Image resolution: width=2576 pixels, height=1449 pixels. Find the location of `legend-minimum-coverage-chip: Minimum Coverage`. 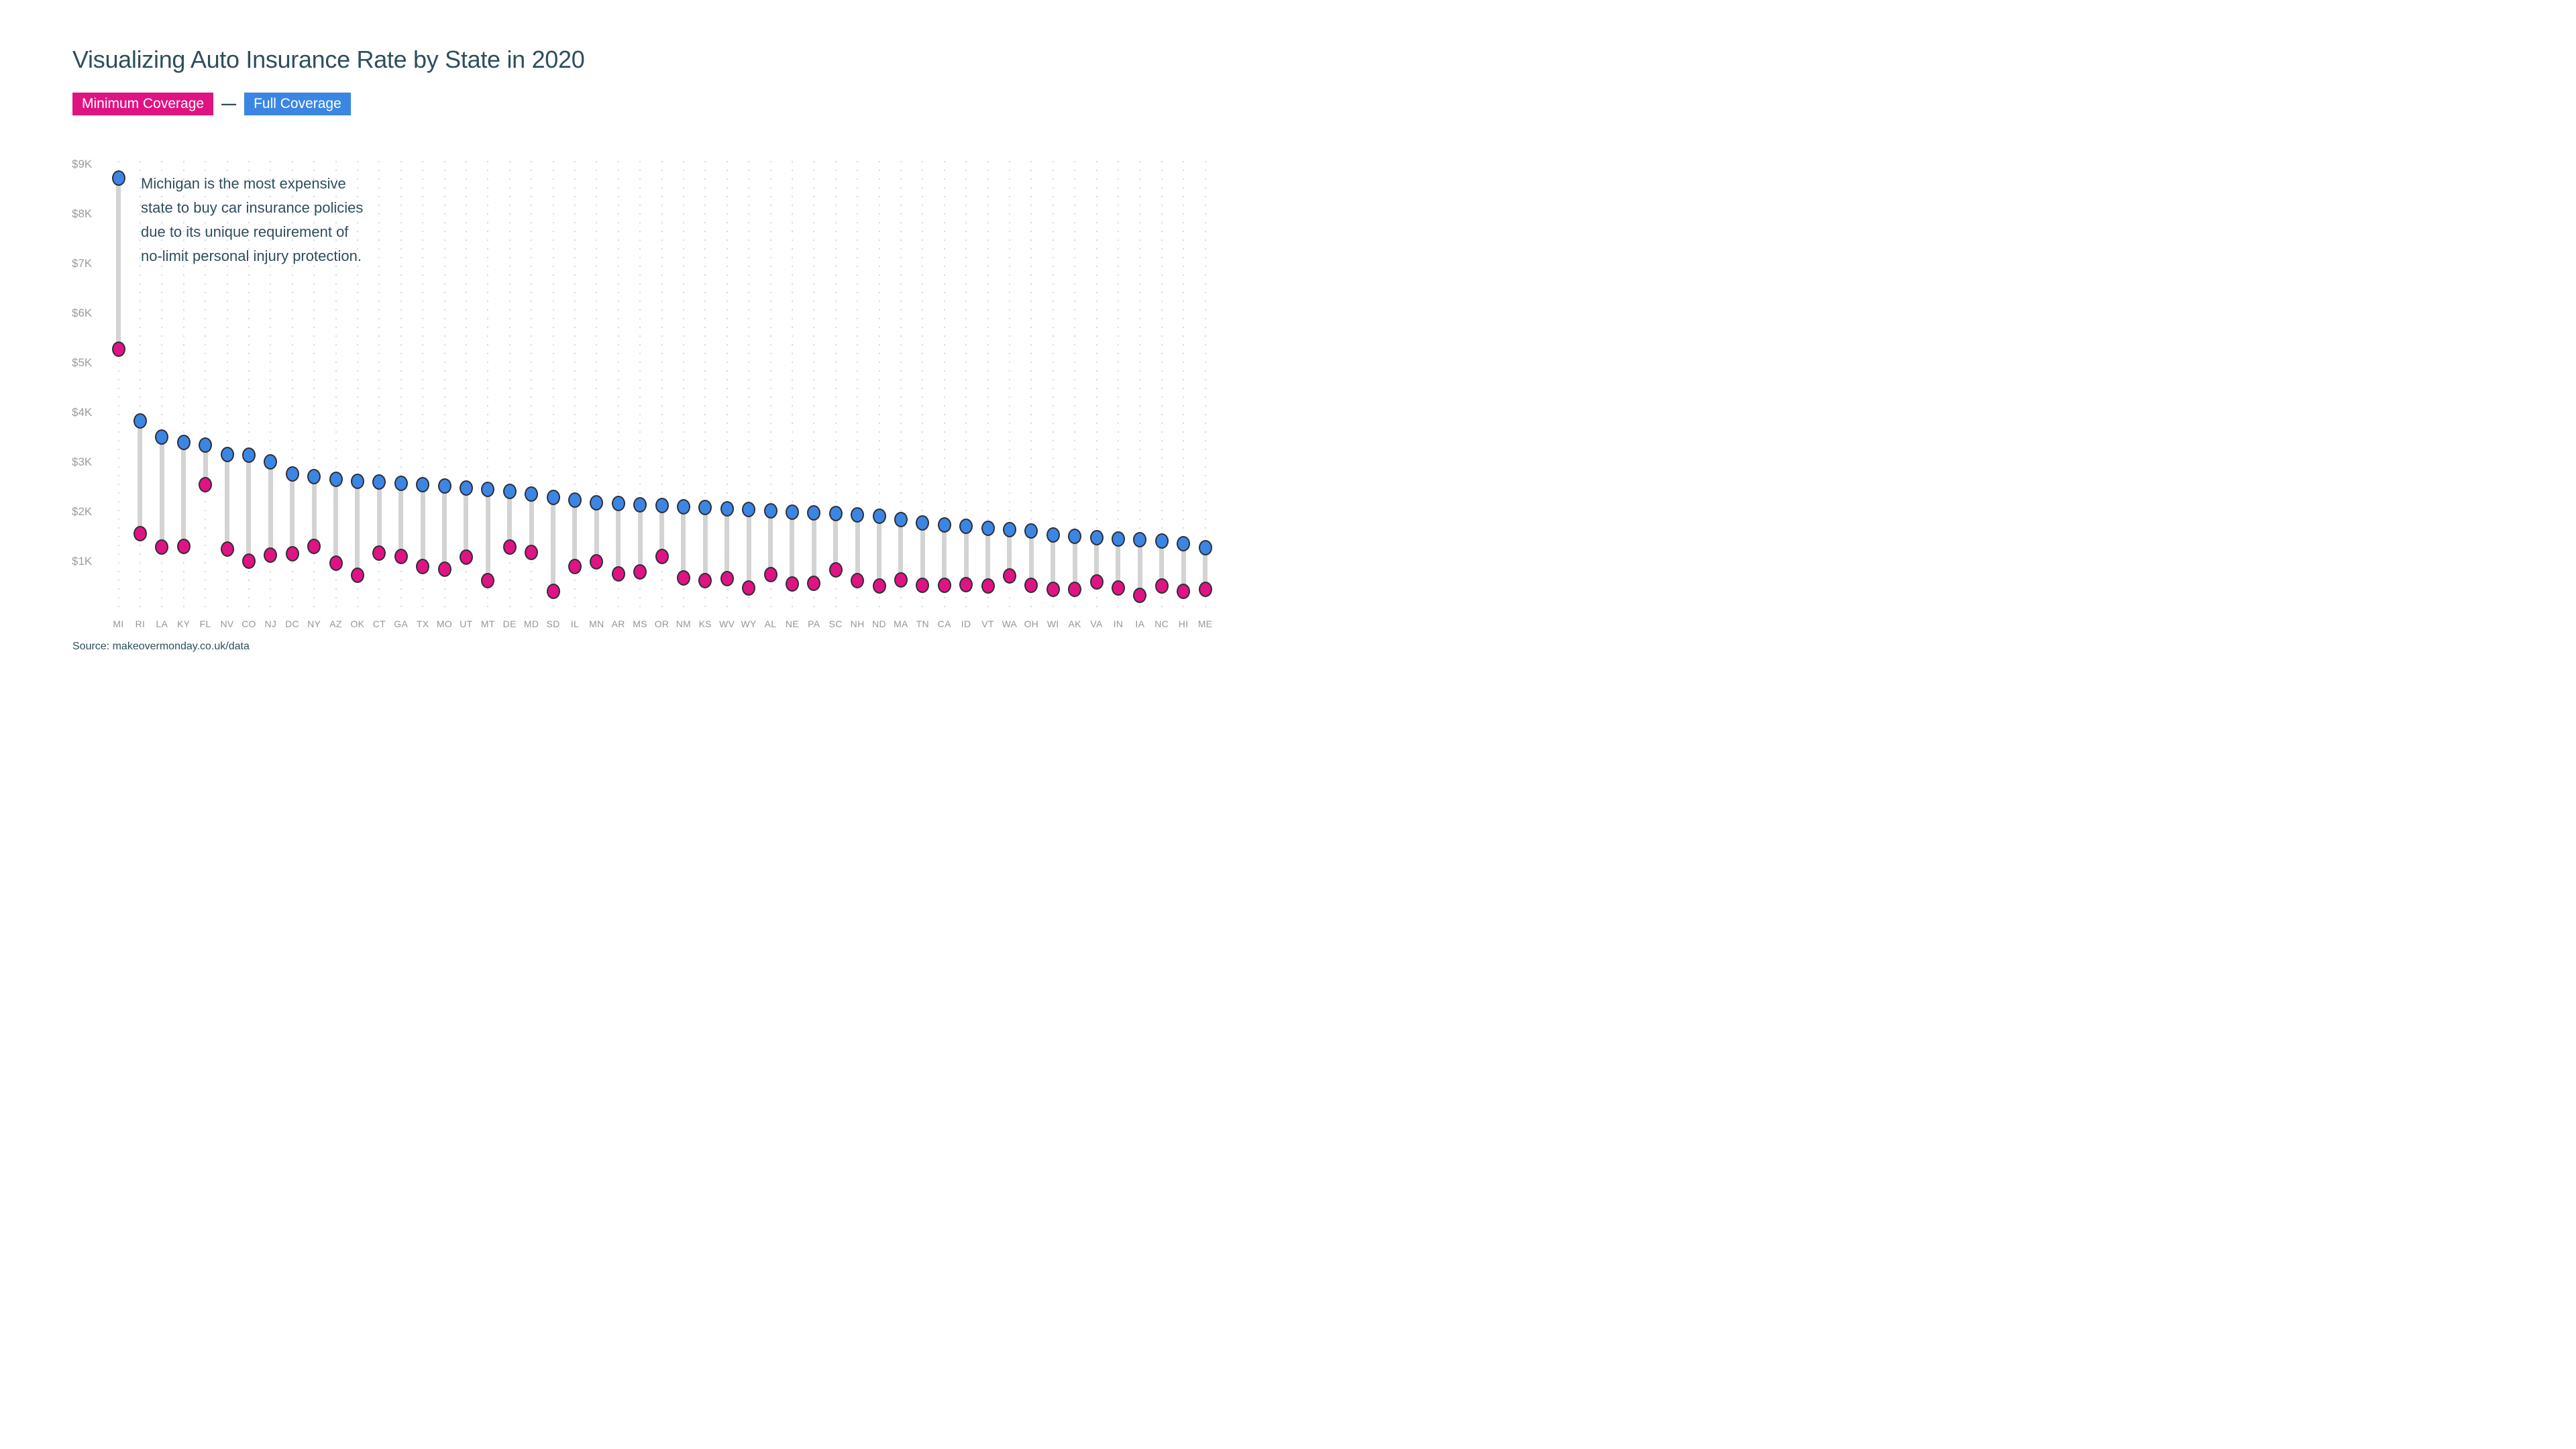

legend-minimum-coverage-chip: Minimum Coverage is located at coordinates (143, 104).